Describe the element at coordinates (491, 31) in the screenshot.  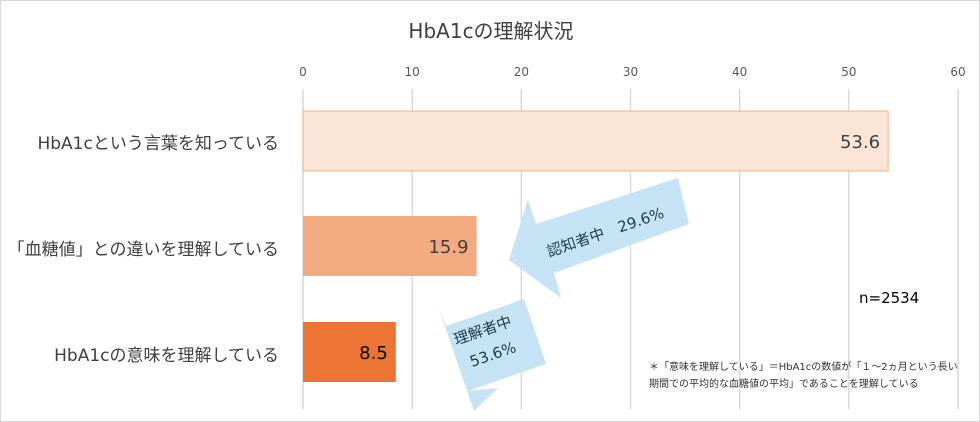
I see `chart-title: HbA1cの理解状況` at that location.